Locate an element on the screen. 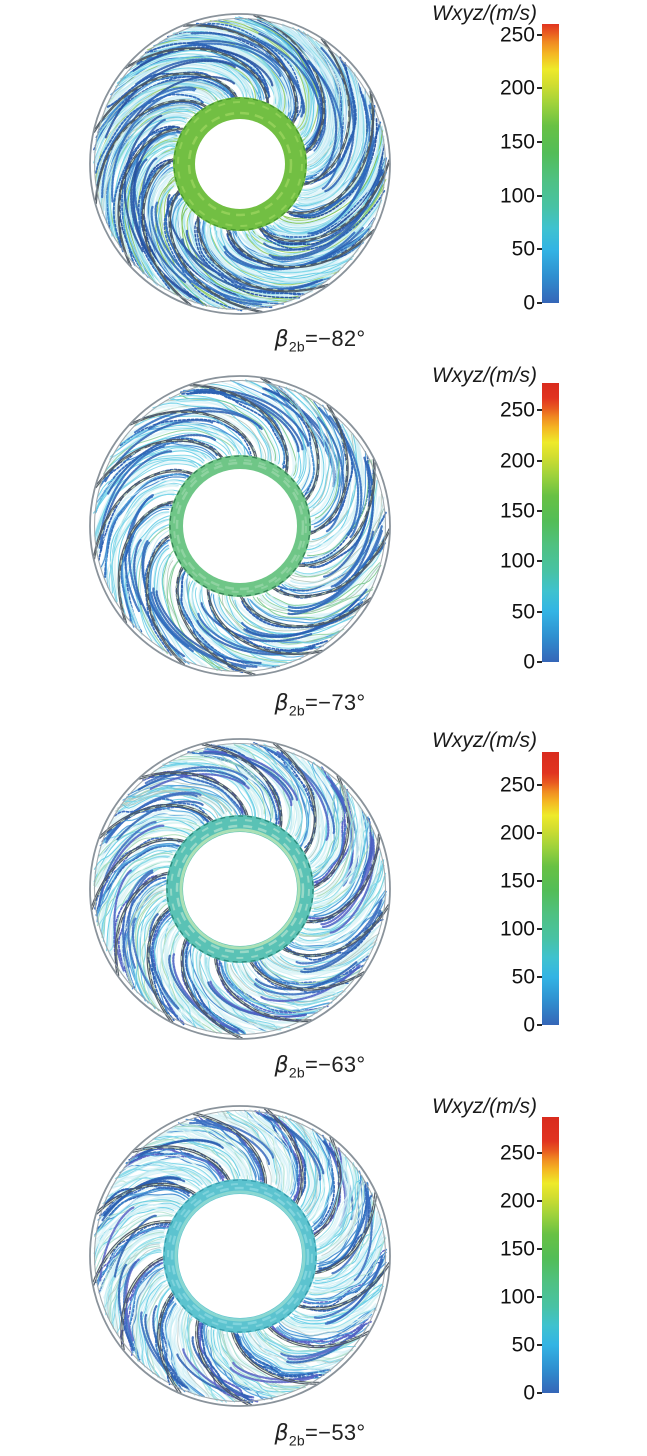  colorbar-tick-label: 150 is located at coordinates (517, 1249).